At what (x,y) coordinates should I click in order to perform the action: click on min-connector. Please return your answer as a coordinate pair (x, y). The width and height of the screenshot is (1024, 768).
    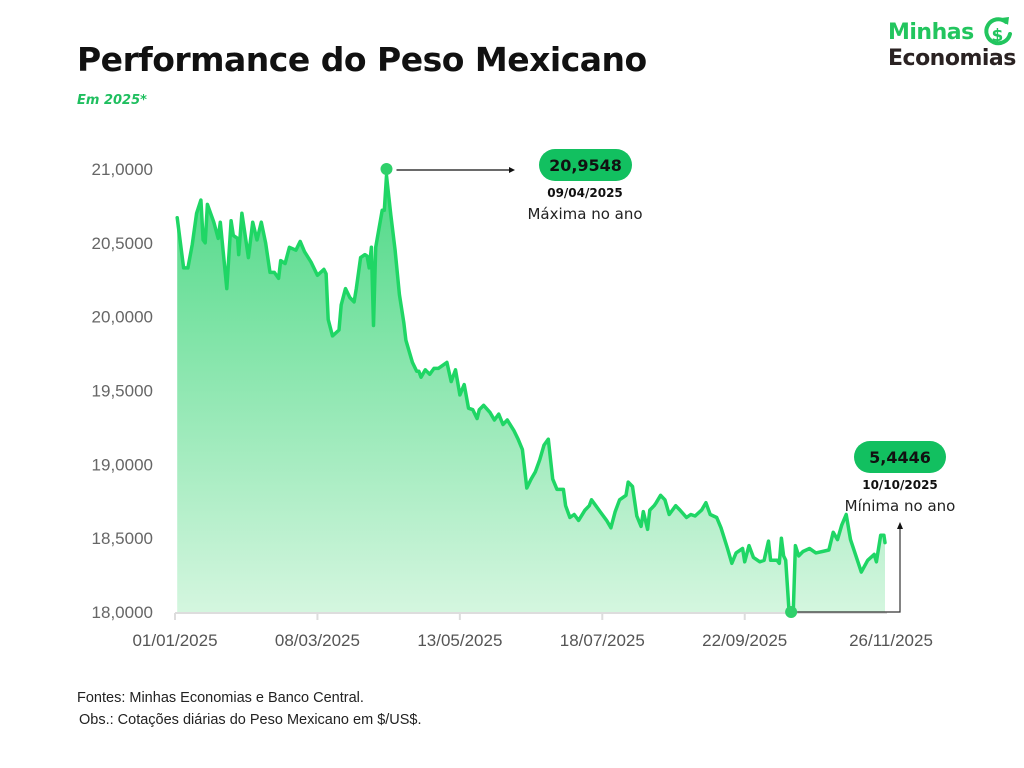
    Looking at the image, I should click on (849, 570).